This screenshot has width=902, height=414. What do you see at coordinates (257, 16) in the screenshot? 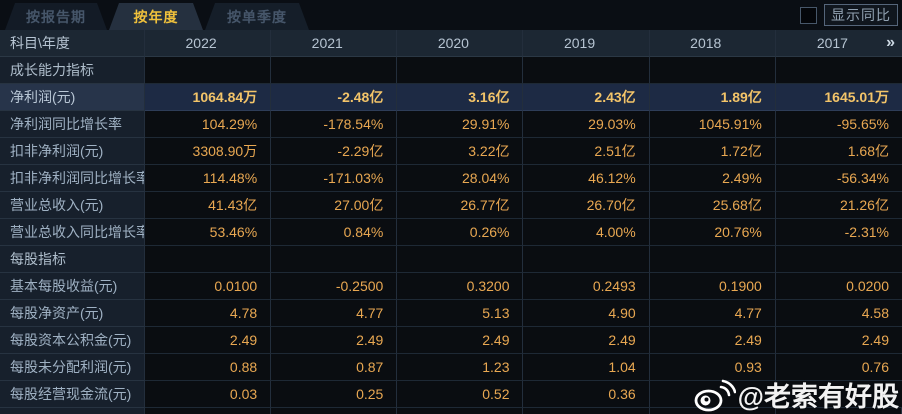
I see `tab-by-single-quarter: 按单季度` at bounding box center [257, 16].